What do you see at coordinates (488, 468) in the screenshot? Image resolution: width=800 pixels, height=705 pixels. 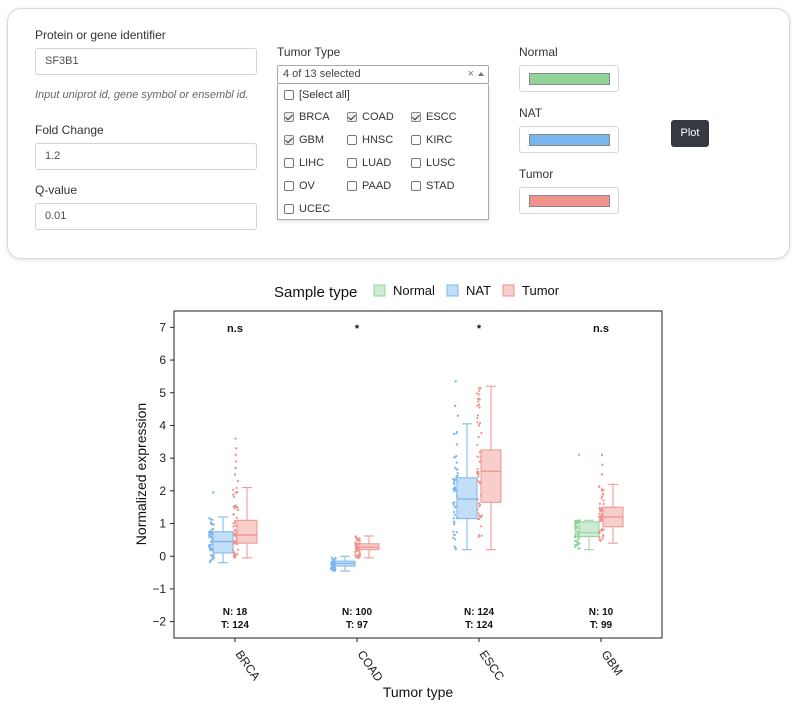 I see `escc-tumor-box` at bounding box center [488, 468].